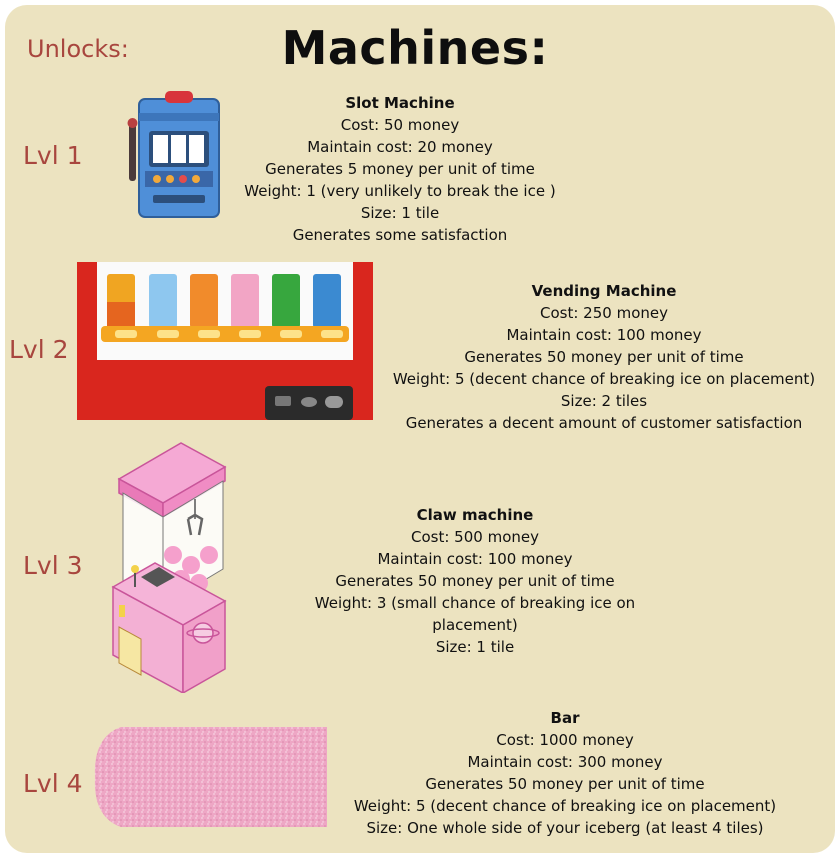  I want to click on level-label-3: Lvl 3, so click(53, 565).